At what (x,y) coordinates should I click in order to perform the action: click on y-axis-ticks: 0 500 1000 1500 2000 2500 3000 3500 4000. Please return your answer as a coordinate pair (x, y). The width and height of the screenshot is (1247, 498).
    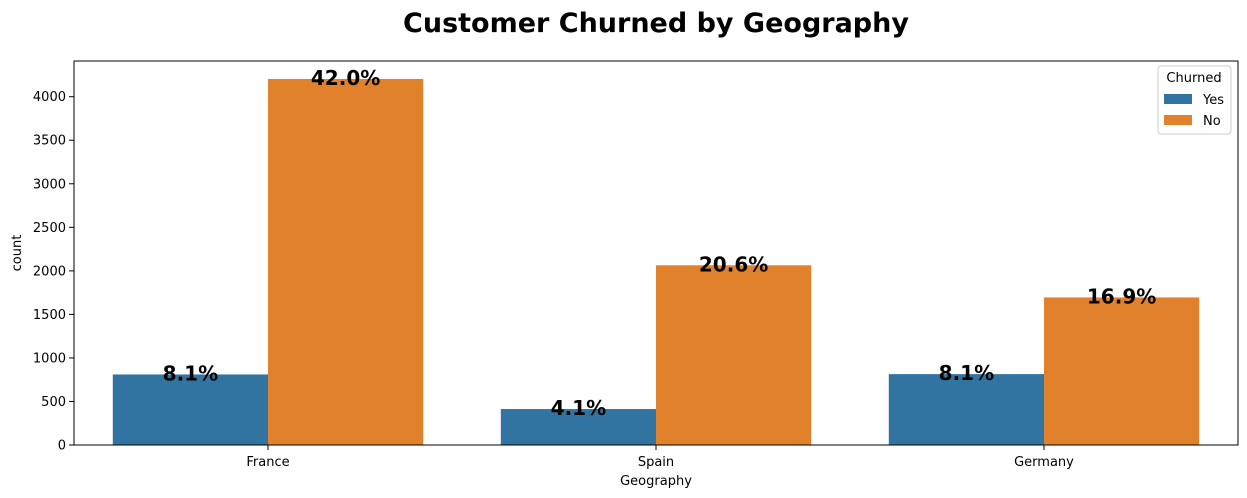
    Looking at the image, I should click on (53, 272).